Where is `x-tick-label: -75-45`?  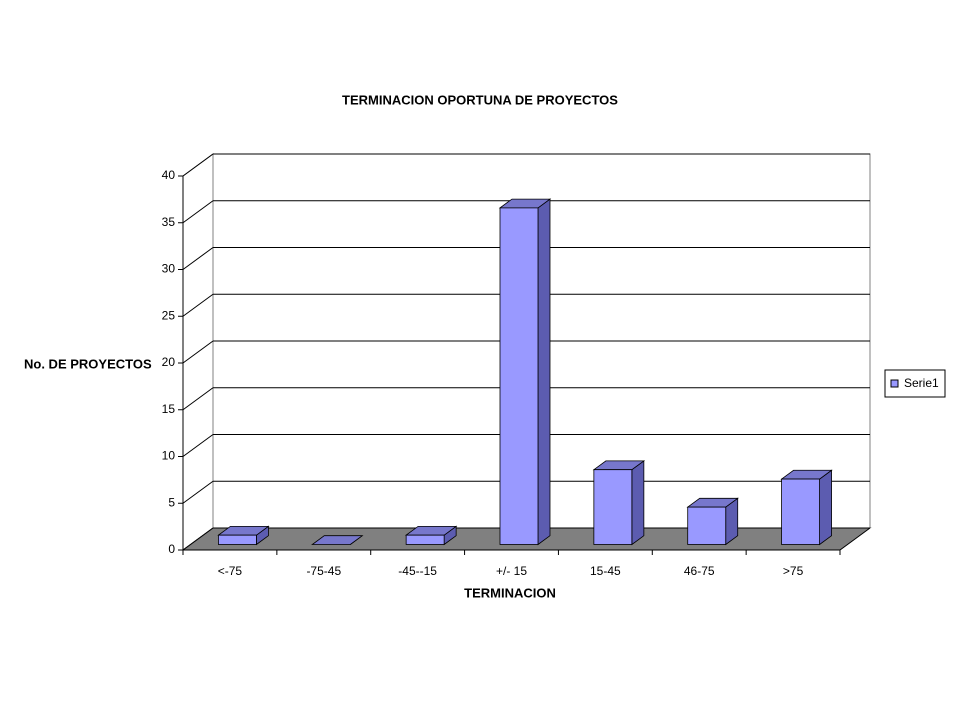 x-tick-label: -75-45 is located at coordinates (323, 571).